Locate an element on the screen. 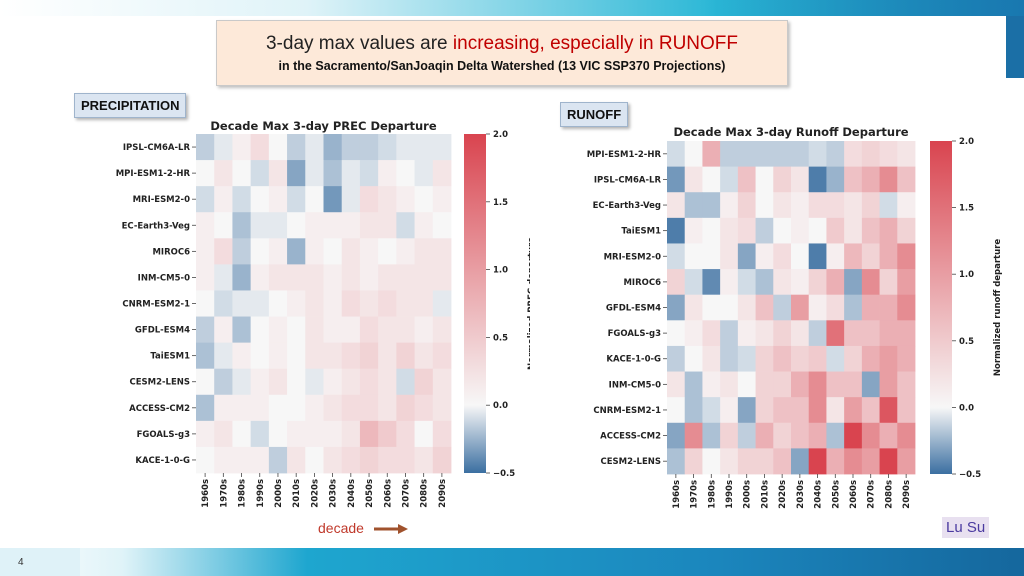  y-tick-label: CNRM-ESM2-1 is located at coordinates (627, 411).